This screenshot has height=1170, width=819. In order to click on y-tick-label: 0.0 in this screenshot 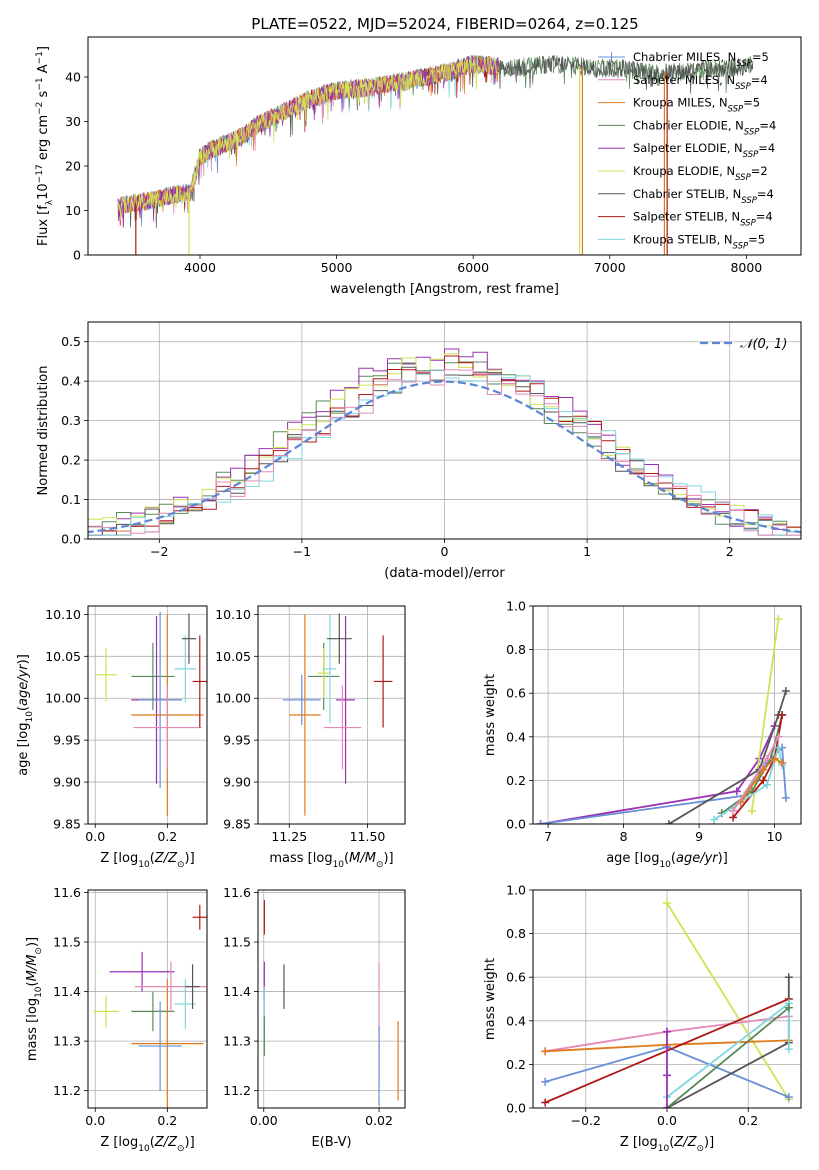, I will do `click(516, 824)`.